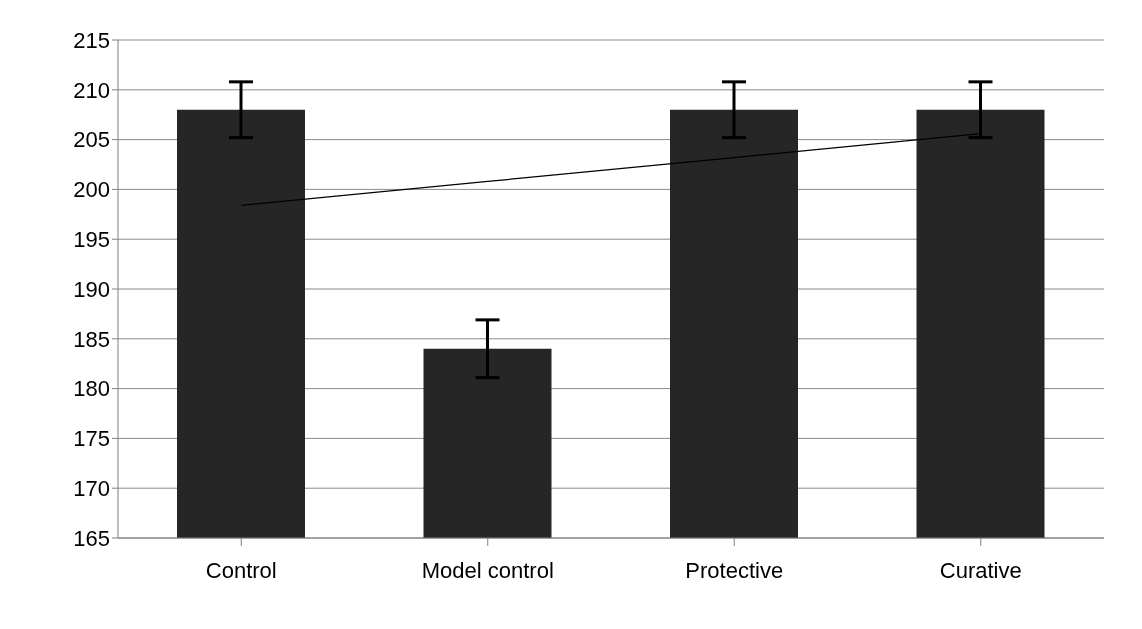  Describe the element at coordinates (91, 289) in the screenshot. I see `y-tick-label: 190` at that location.